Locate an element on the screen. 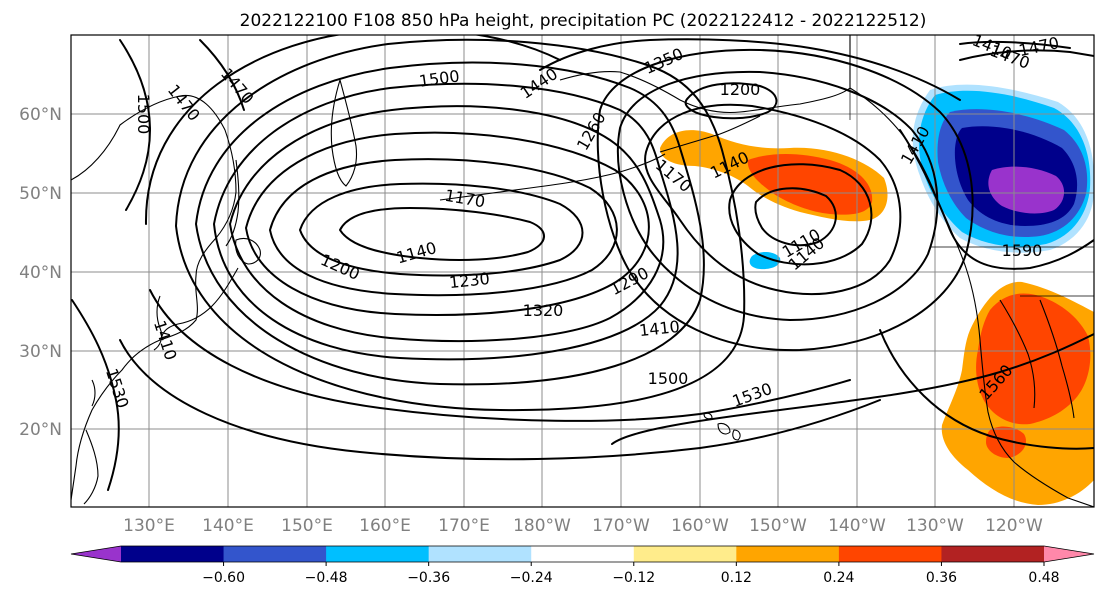  lat-labels: 60°N 50°N 40°N 30°N 20°N is located at coordinates (40, 272).